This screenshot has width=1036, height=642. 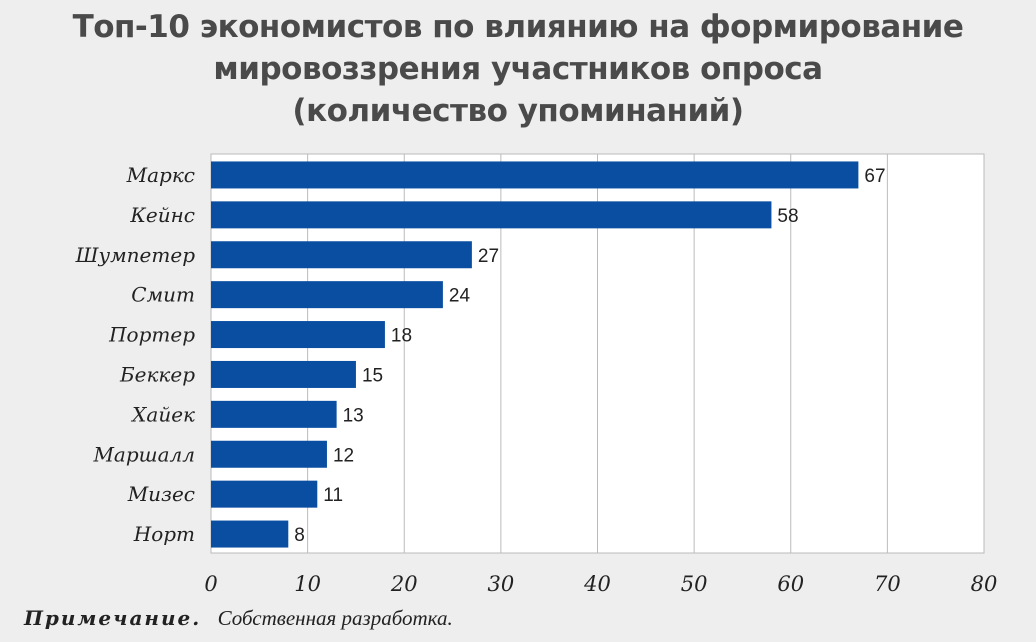 I want to click on category-label: Маршалл, so click(x=143, y=454).